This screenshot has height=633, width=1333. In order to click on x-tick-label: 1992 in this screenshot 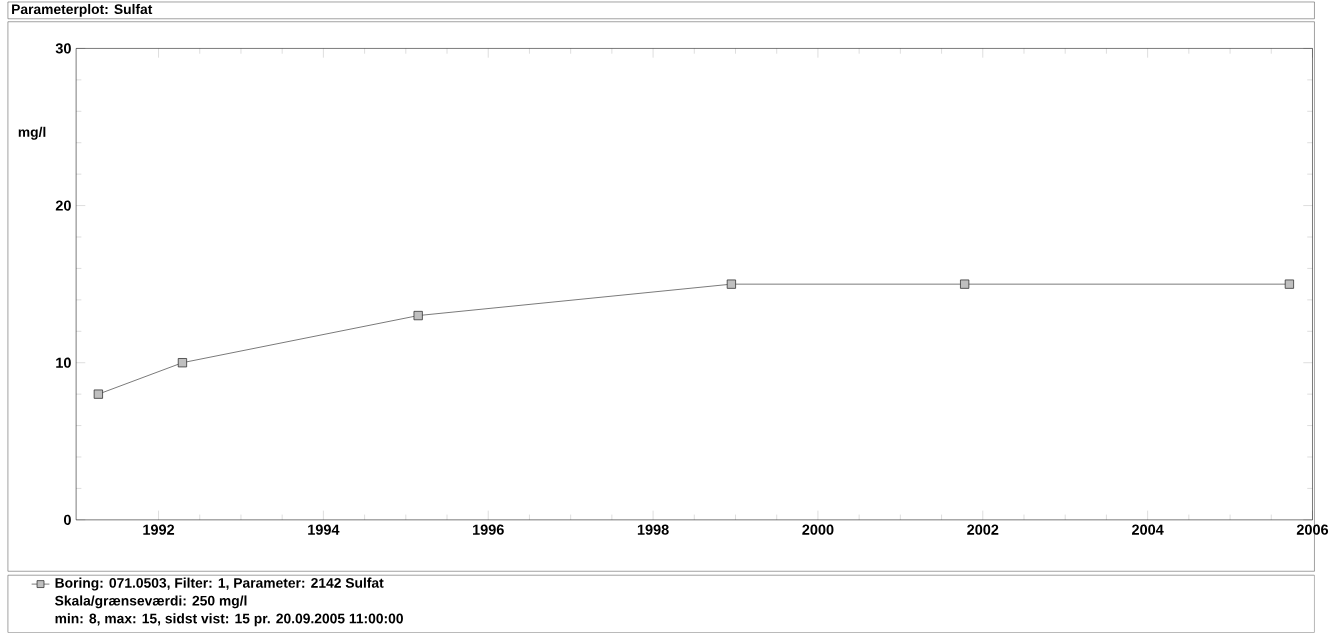, I will do `click(159, 529)`.